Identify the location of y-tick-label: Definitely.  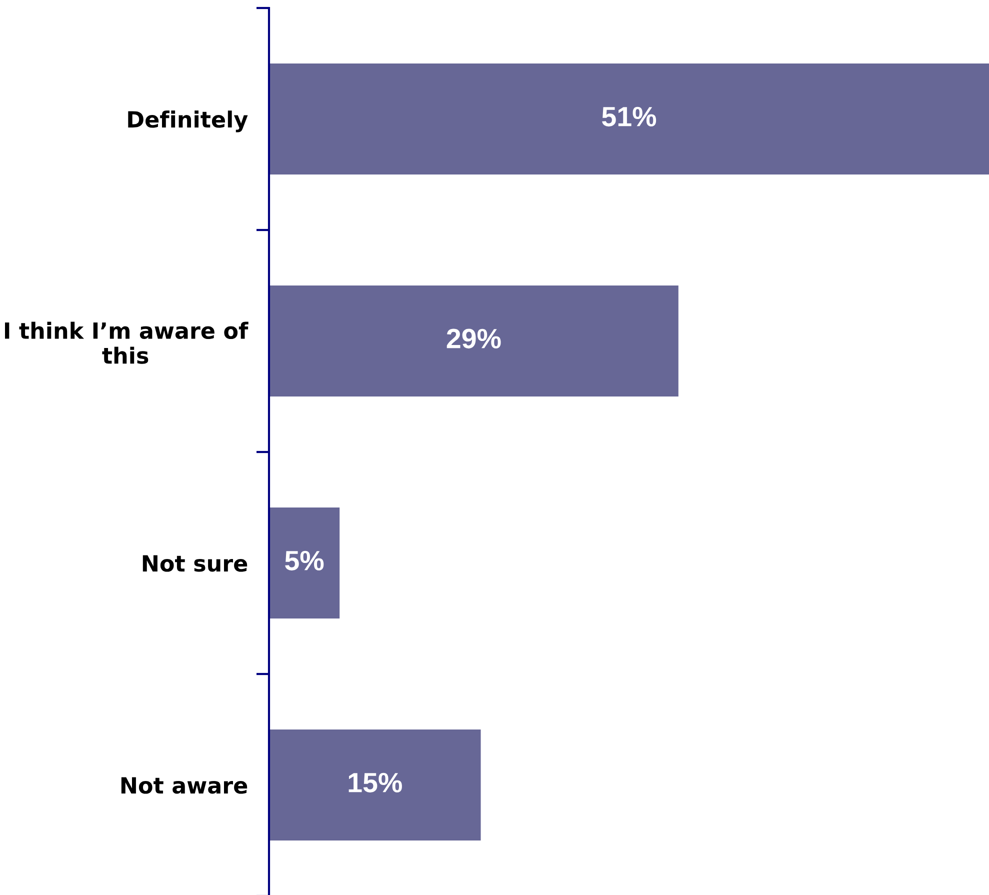
(188, 121).